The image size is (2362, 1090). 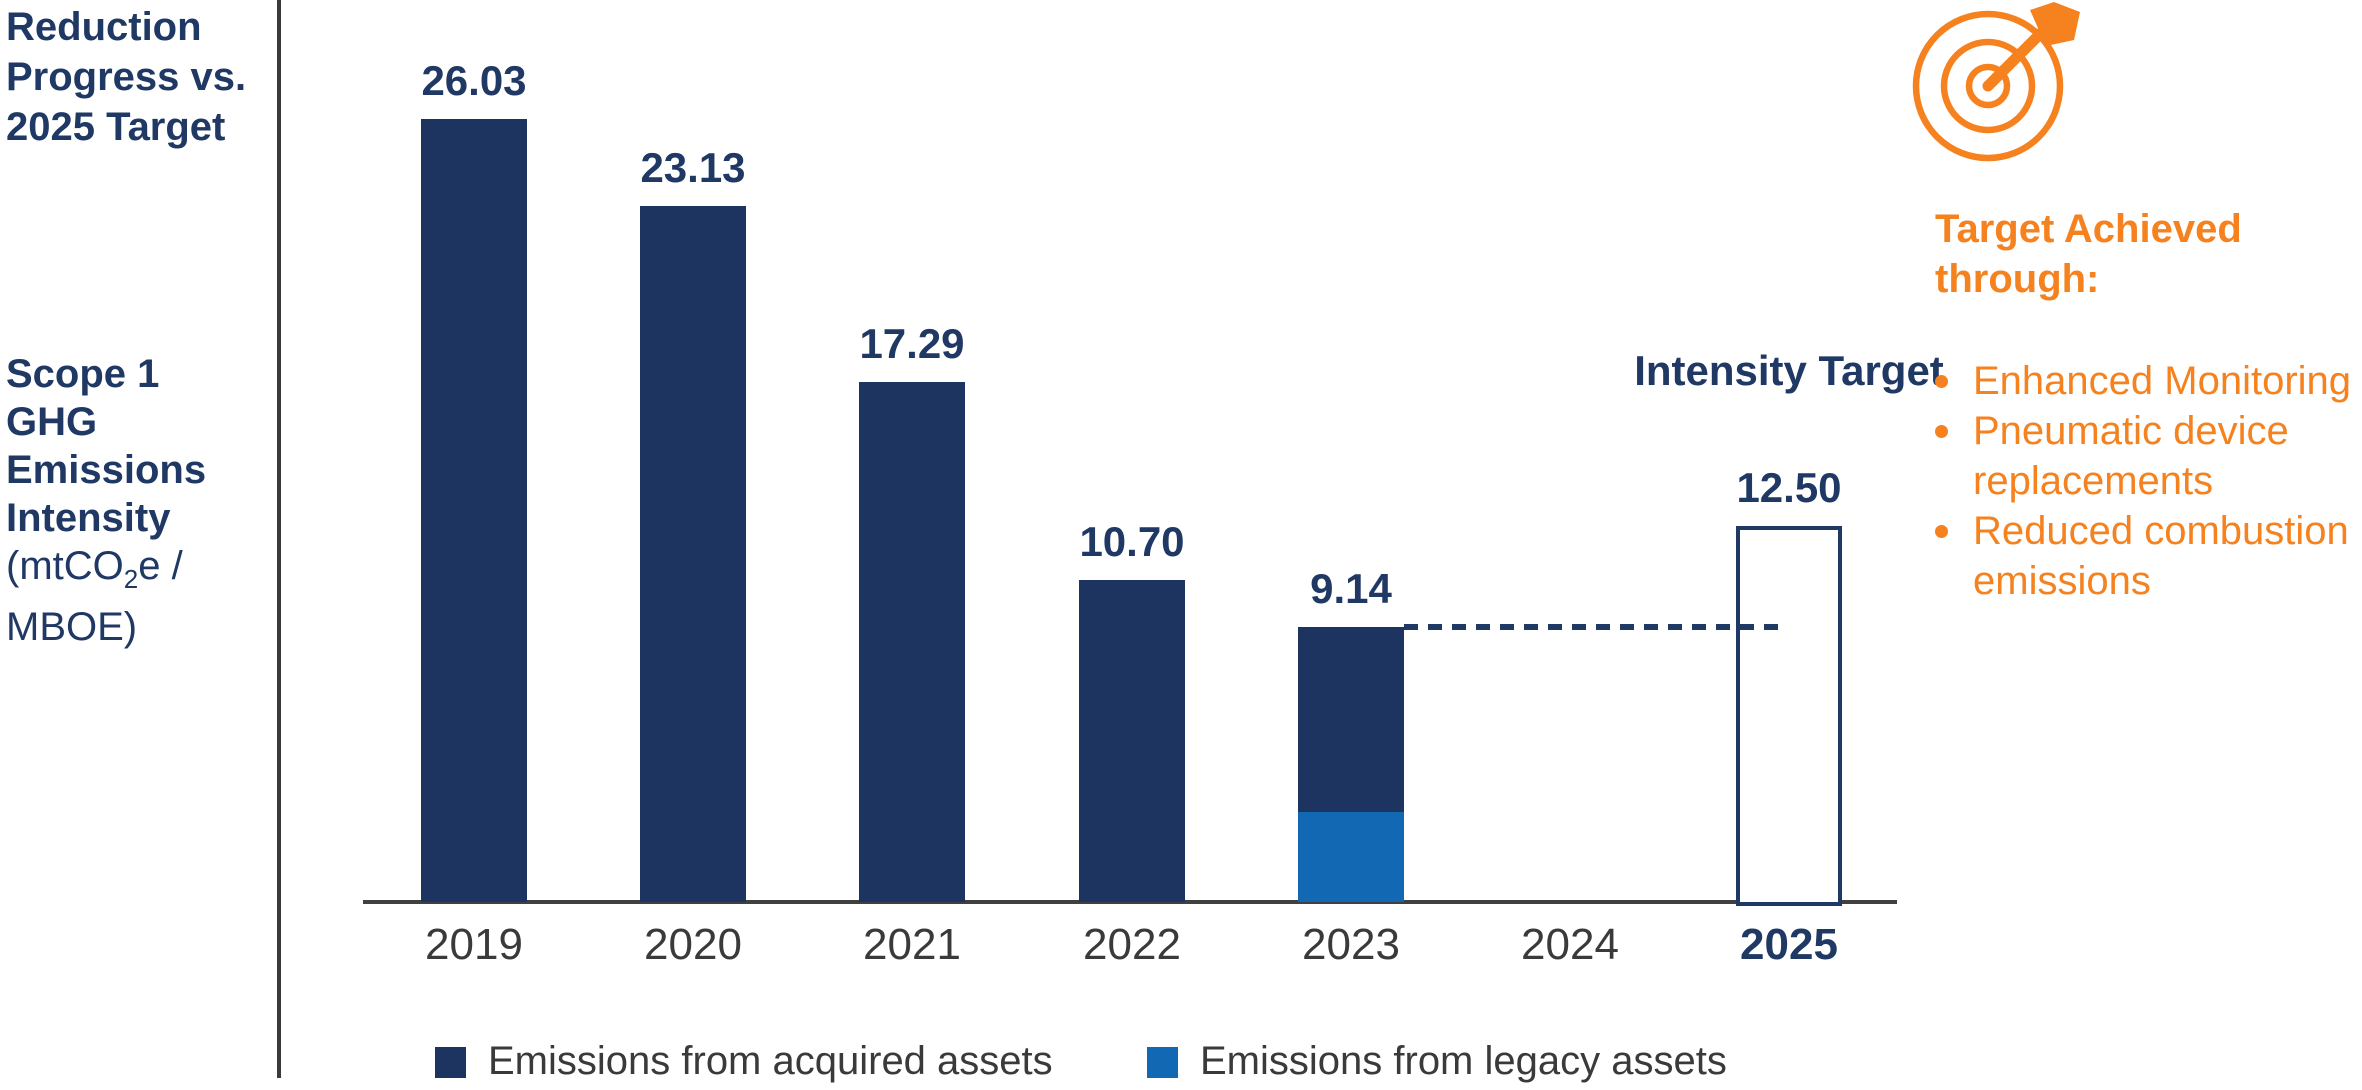 I want to click on right-panel-heading: Target Achieved through:, so click(x=2088, y=254).